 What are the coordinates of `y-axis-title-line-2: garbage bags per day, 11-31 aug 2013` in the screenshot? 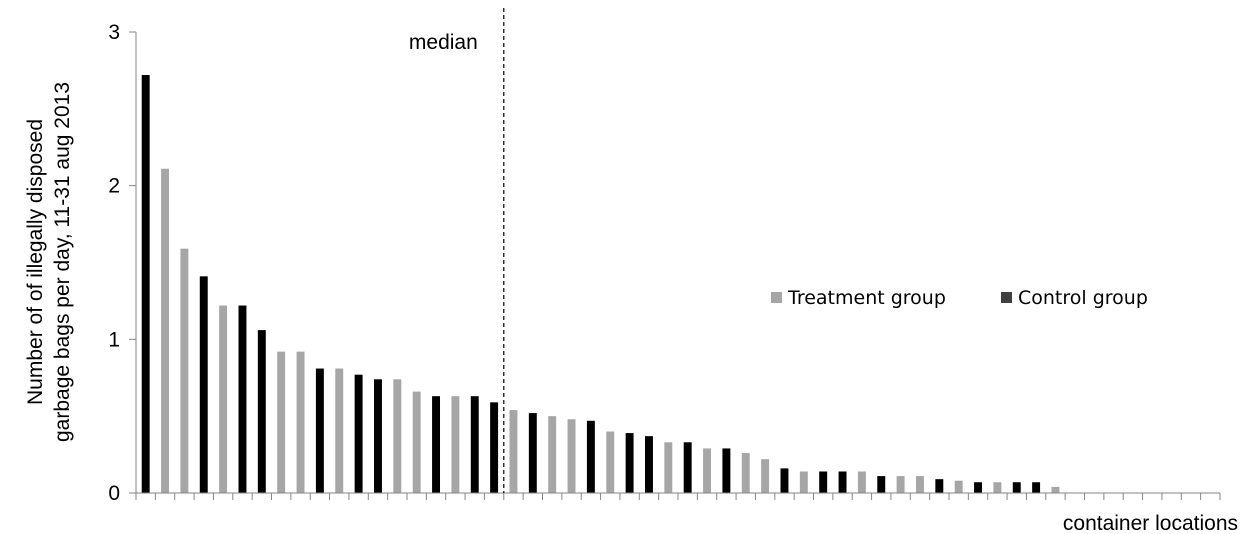 It's located at (62, 262).